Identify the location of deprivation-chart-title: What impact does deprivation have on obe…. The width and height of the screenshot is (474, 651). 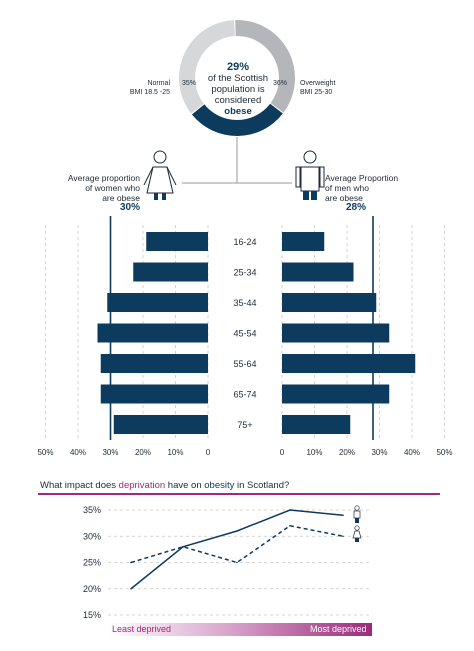
(255, 485).